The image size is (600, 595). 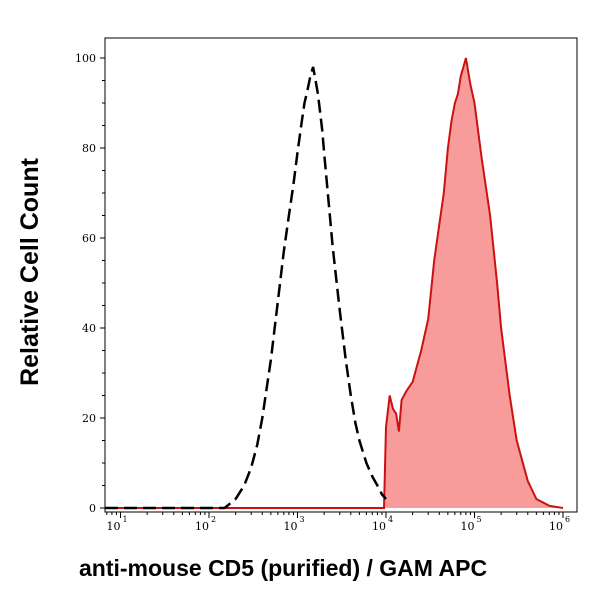 I want to click on x-tick-exponent: 5, so click(x=479, y=519).